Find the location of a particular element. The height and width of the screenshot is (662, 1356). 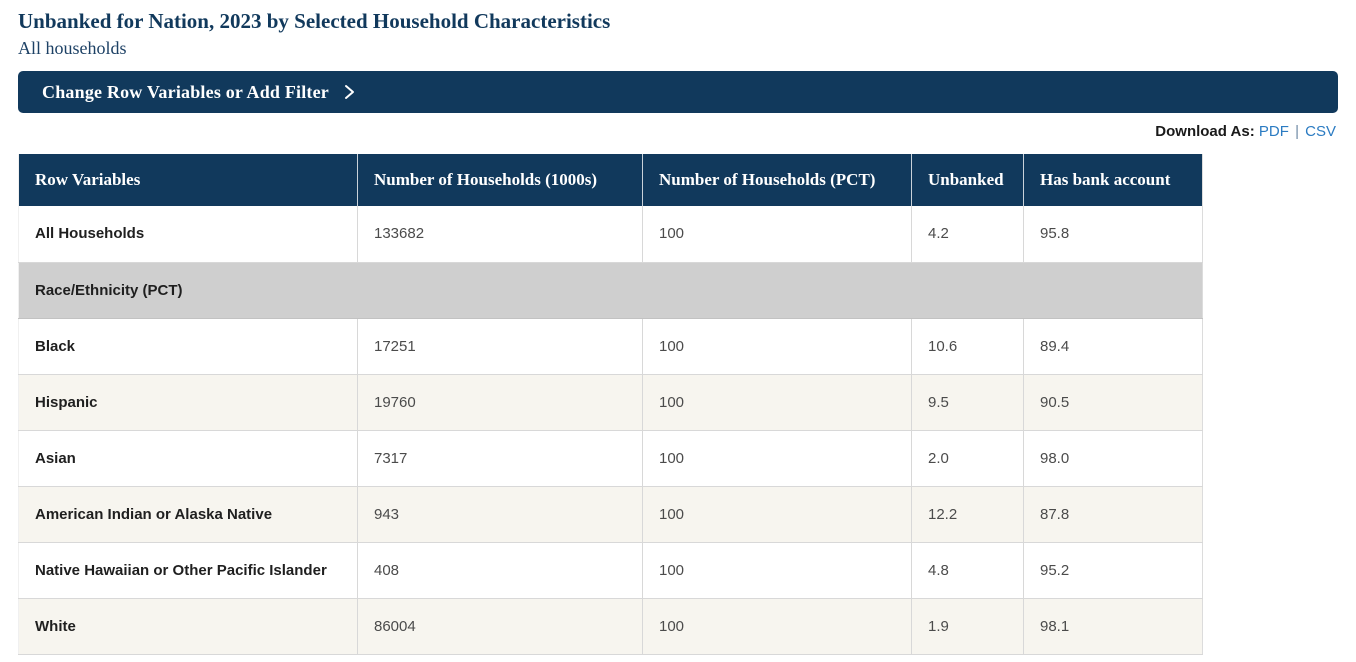

cell-has-bank-account: 95.2 is located at coordinates (1113, 570).